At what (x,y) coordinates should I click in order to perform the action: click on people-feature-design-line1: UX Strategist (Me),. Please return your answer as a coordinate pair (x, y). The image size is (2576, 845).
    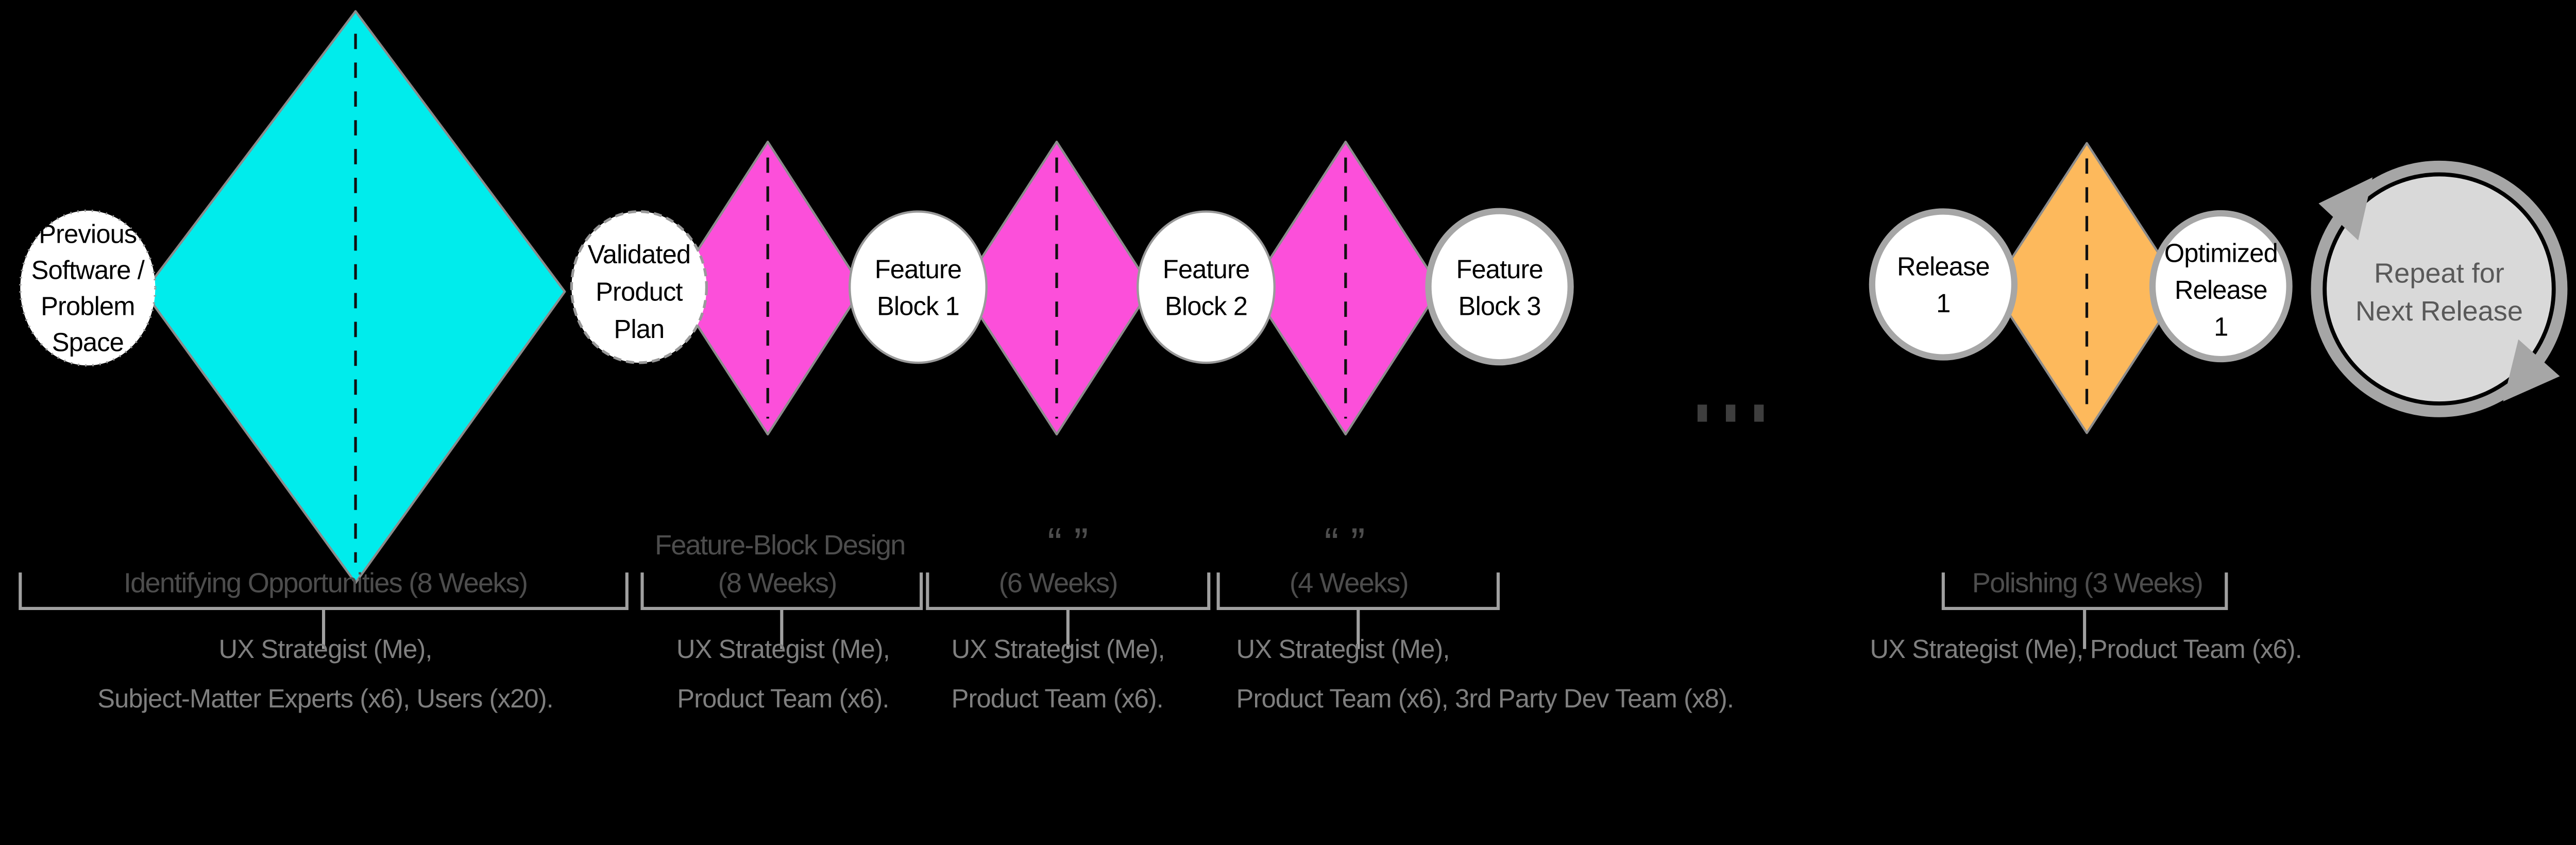
    Looking at the image, I should click on (783, 649).